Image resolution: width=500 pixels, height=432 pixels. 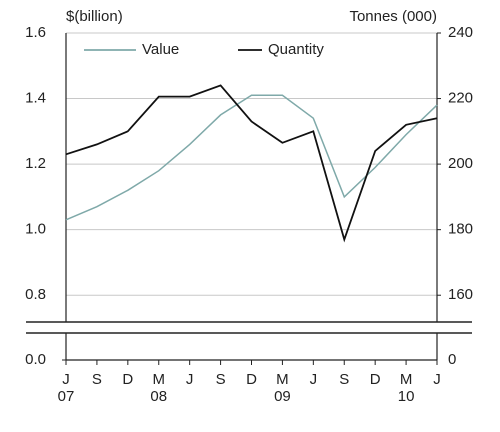 What do you see at coordinates (35, 229) in the screenshot?
I see `y-tick-label: 1.0` at bounding box center [35, 229].